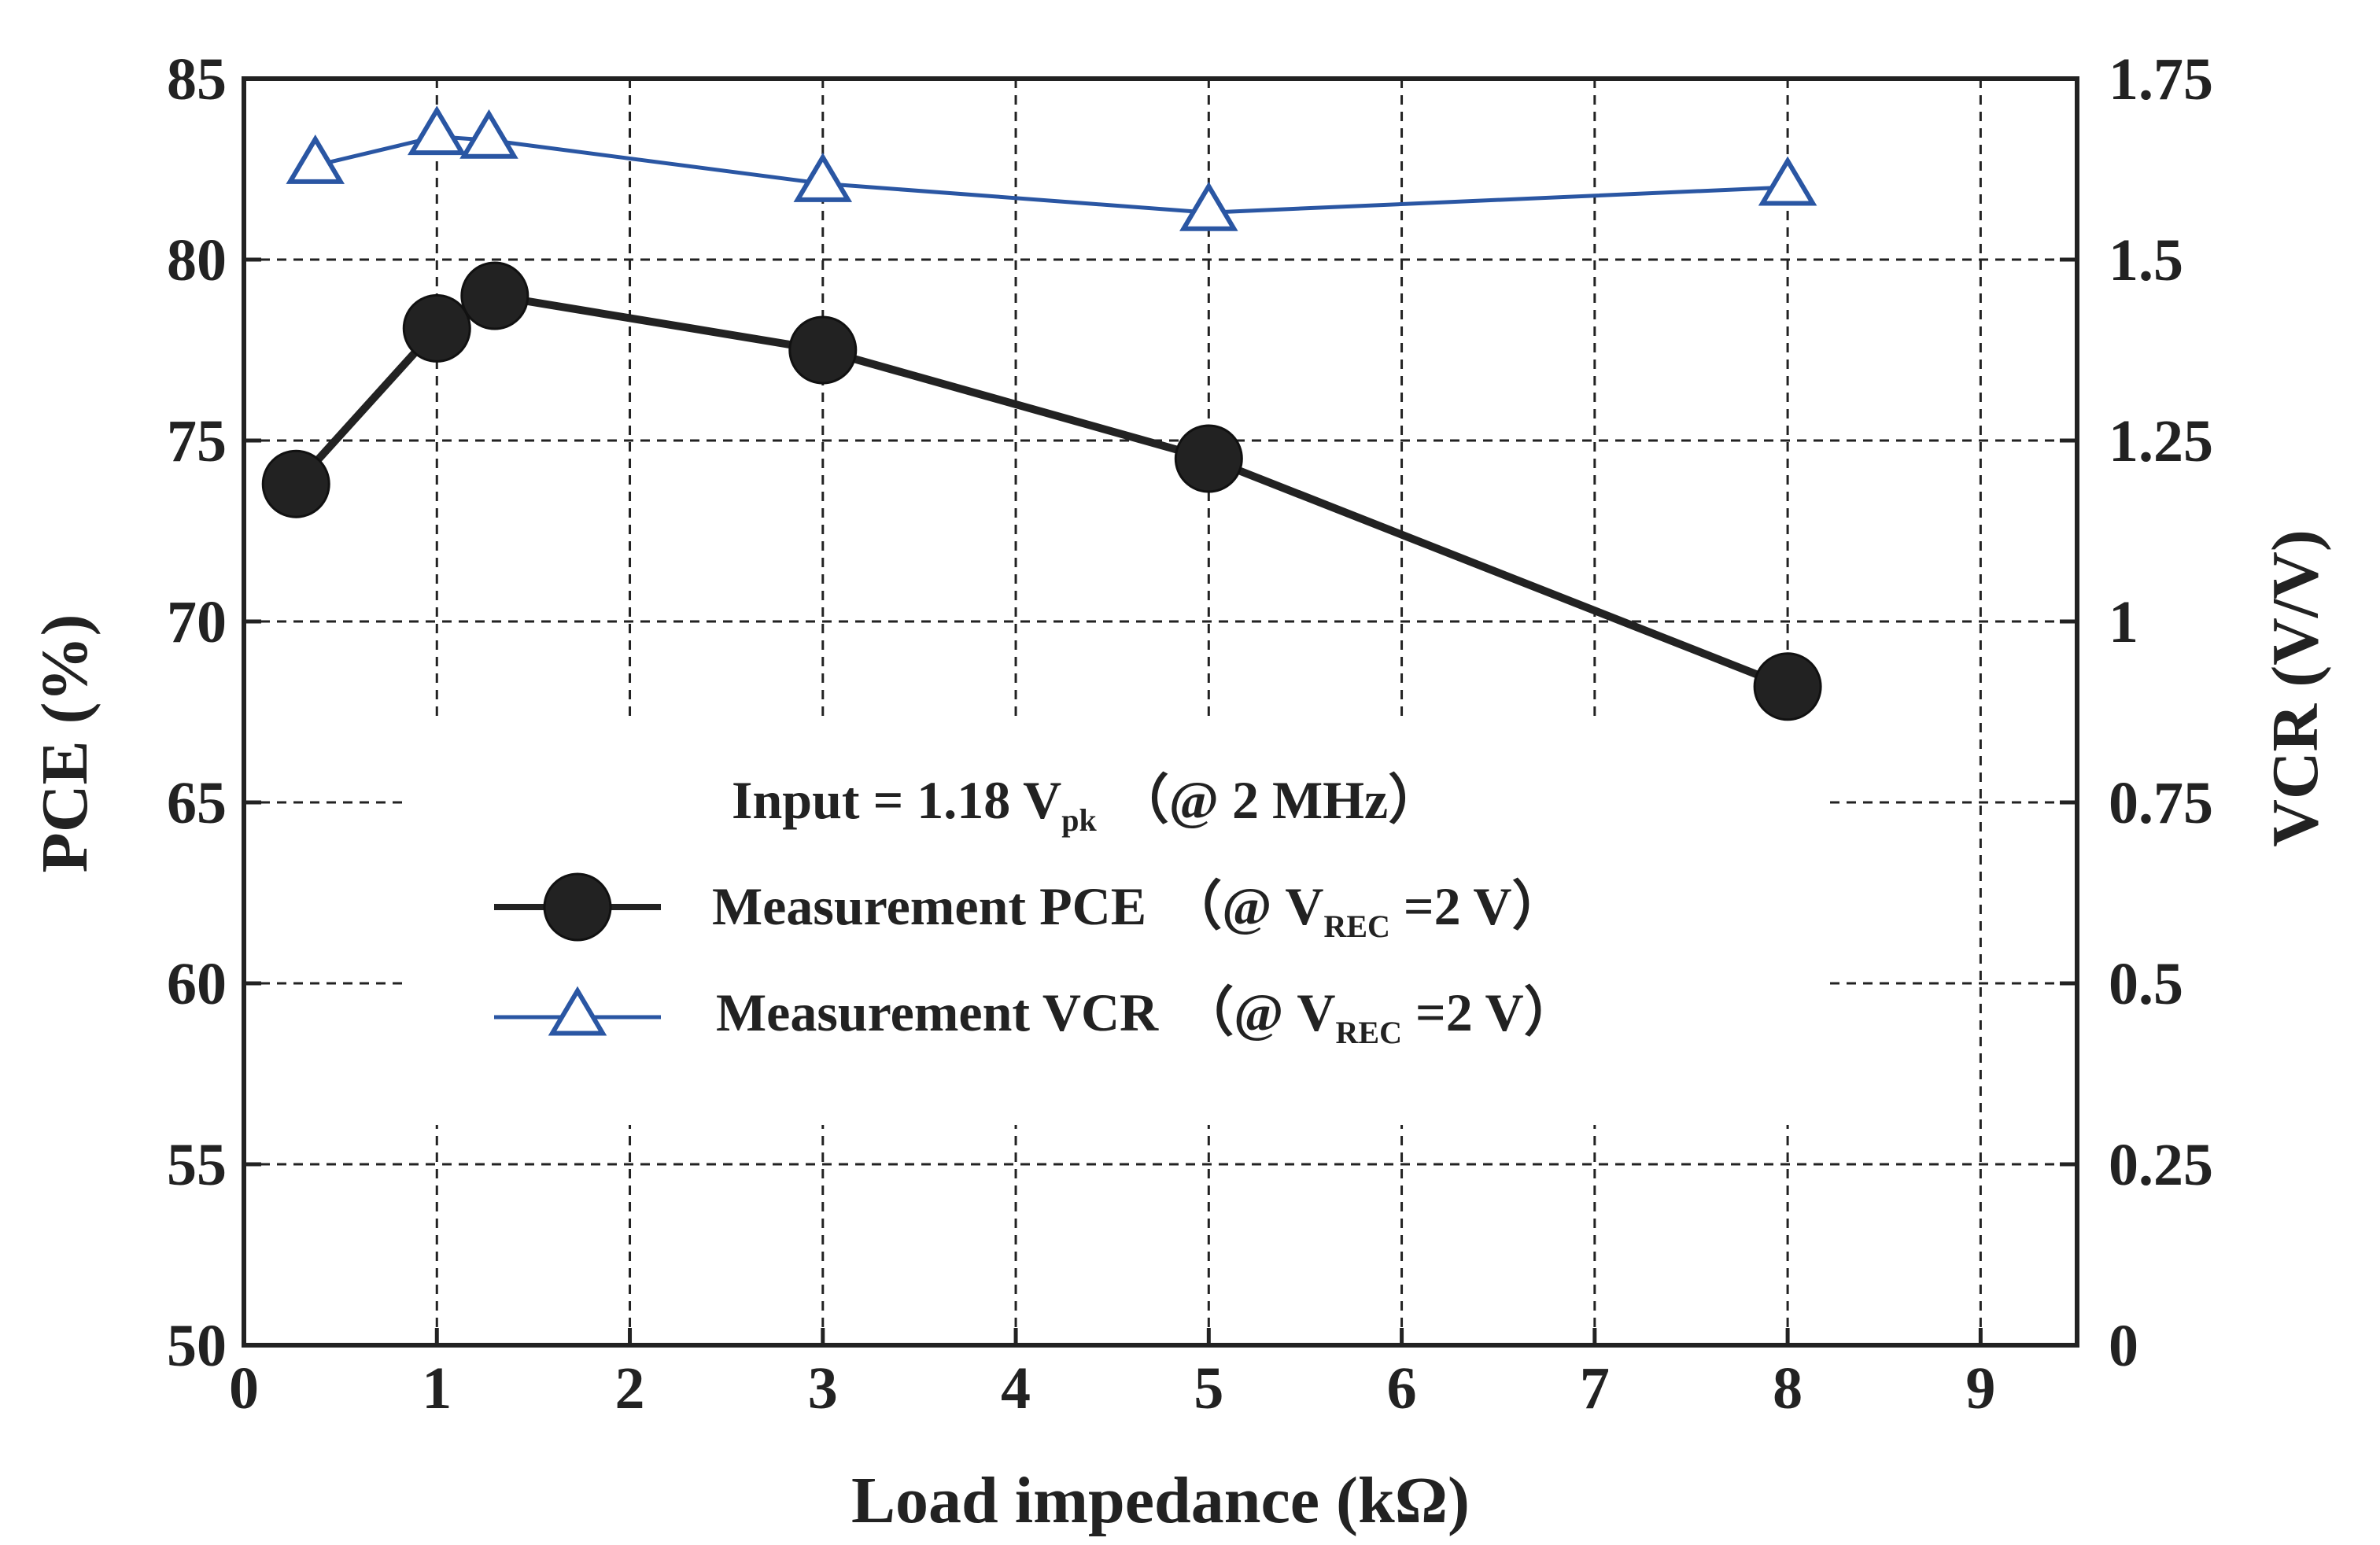 This screenshot has width=2380, height=1545. I want to click on series-vcr, so click(1051, 168).